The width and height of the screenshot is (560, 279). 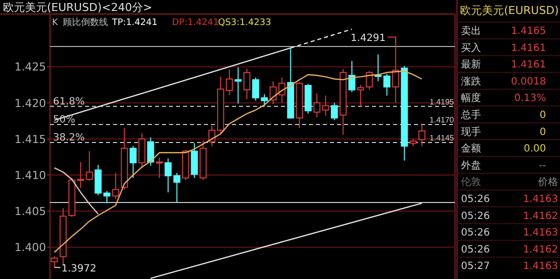 I want to click on text: 0.00, so click(x=535, y=149).